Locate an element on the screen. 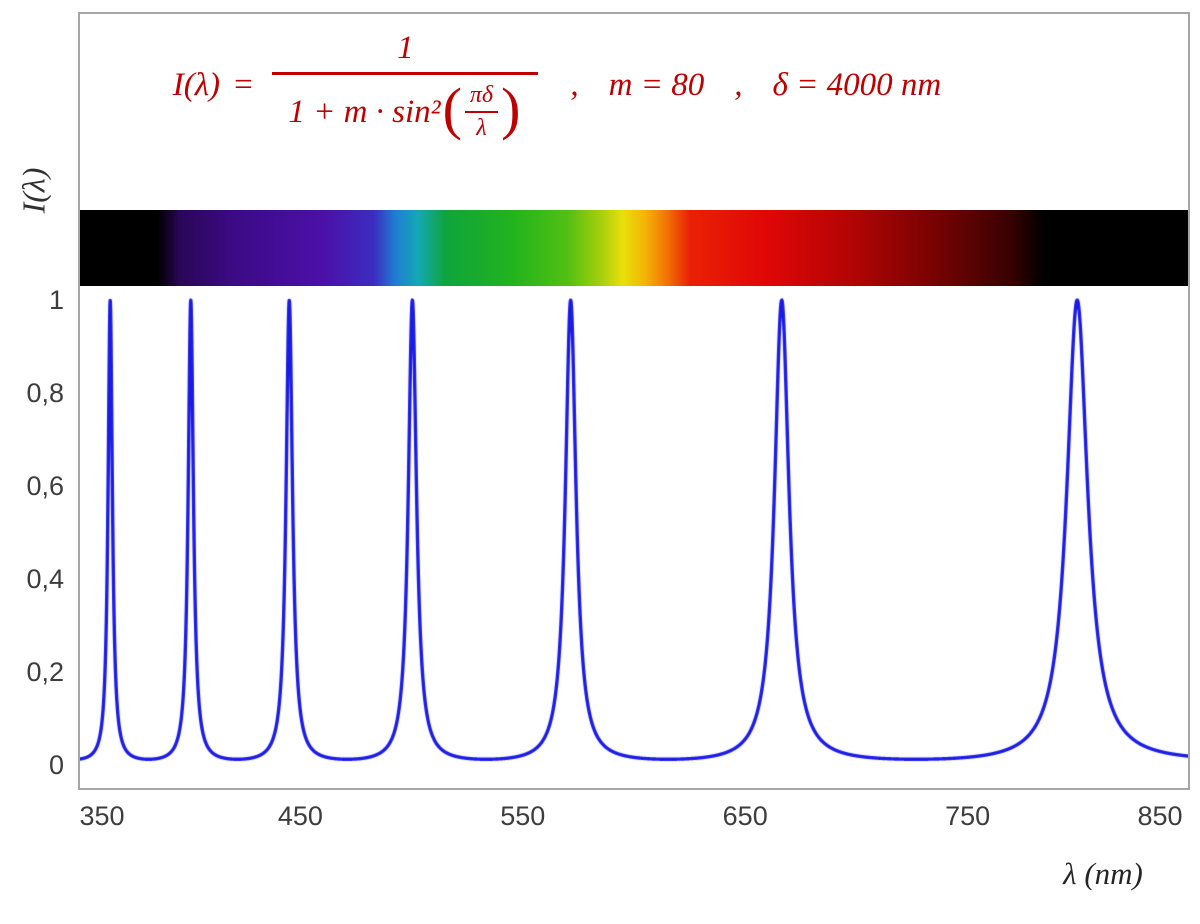 This screenshot has height=924, width=1200. y-tick-label: 0,2 is located at coordinates (45, 672).